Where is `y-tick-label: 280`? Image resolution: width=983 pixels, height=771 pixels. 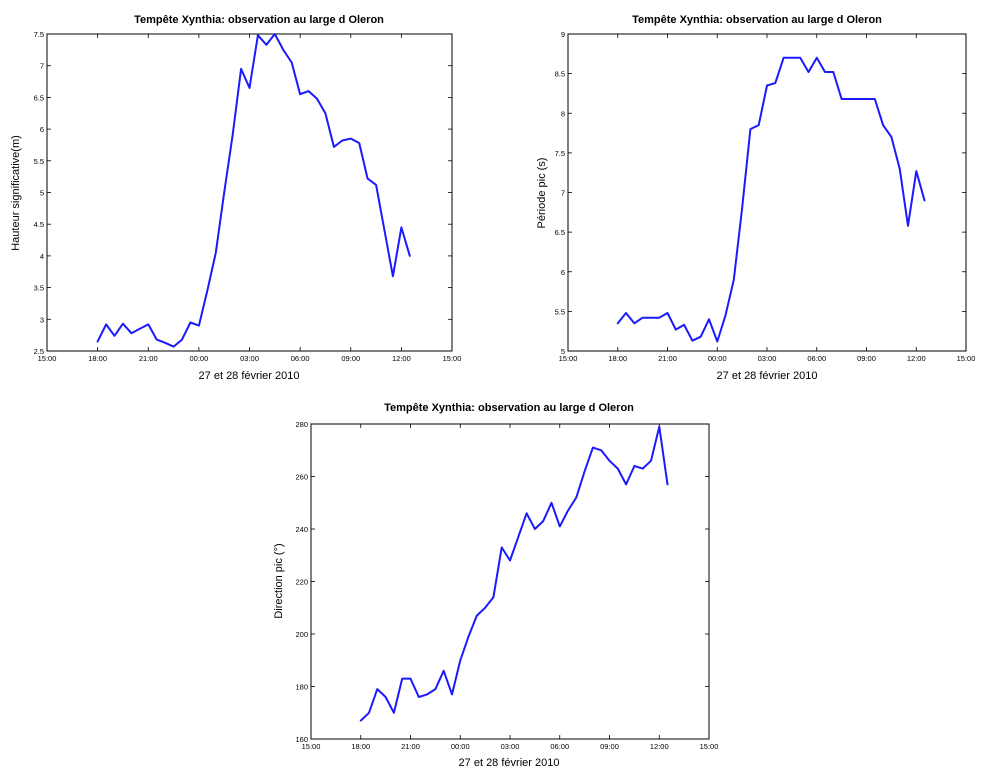
y-tick-label: 280 is located at coordinates (301, 424).